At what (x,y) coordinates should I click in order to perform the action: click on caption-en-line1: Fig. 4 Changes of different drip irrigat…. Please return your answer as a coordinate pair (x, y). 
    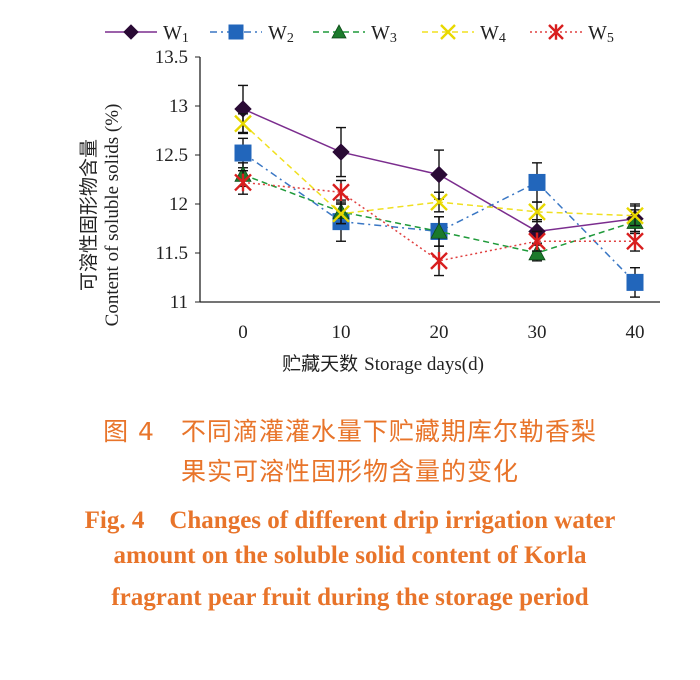
    Looking at the image, I should click on (350, 520).